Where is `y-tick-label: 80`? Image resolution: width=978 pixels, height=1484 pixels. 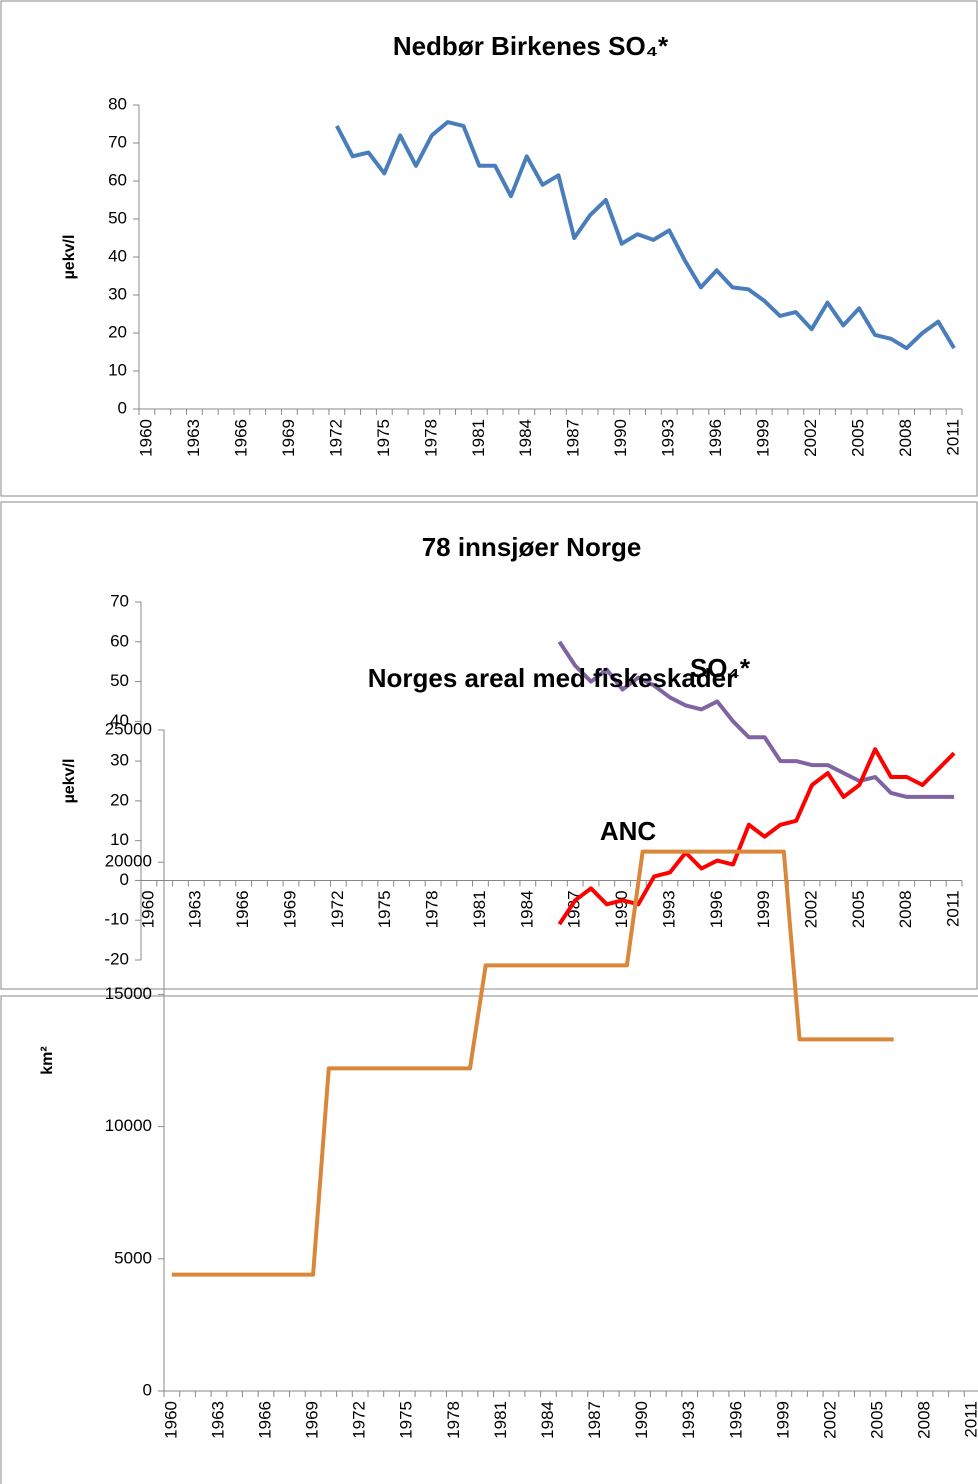
y-tick-label: 80 is located at coordinates (117, 103).